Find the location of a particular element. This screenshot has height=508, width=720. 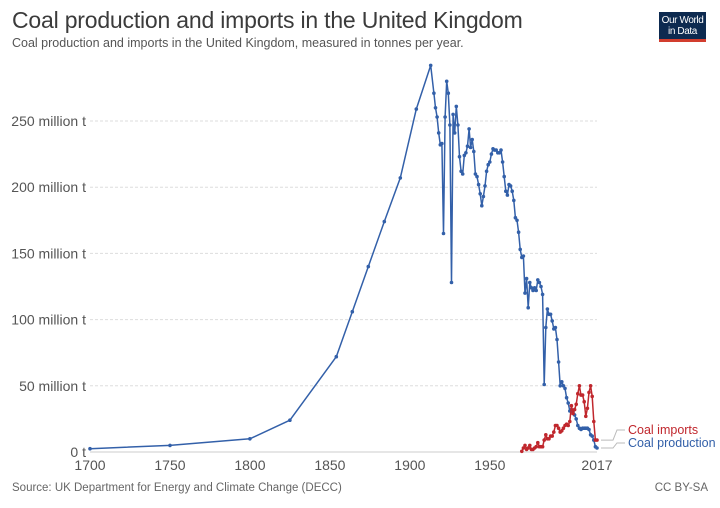

logo-line-1: Our World is located at coordinates (682, 20).